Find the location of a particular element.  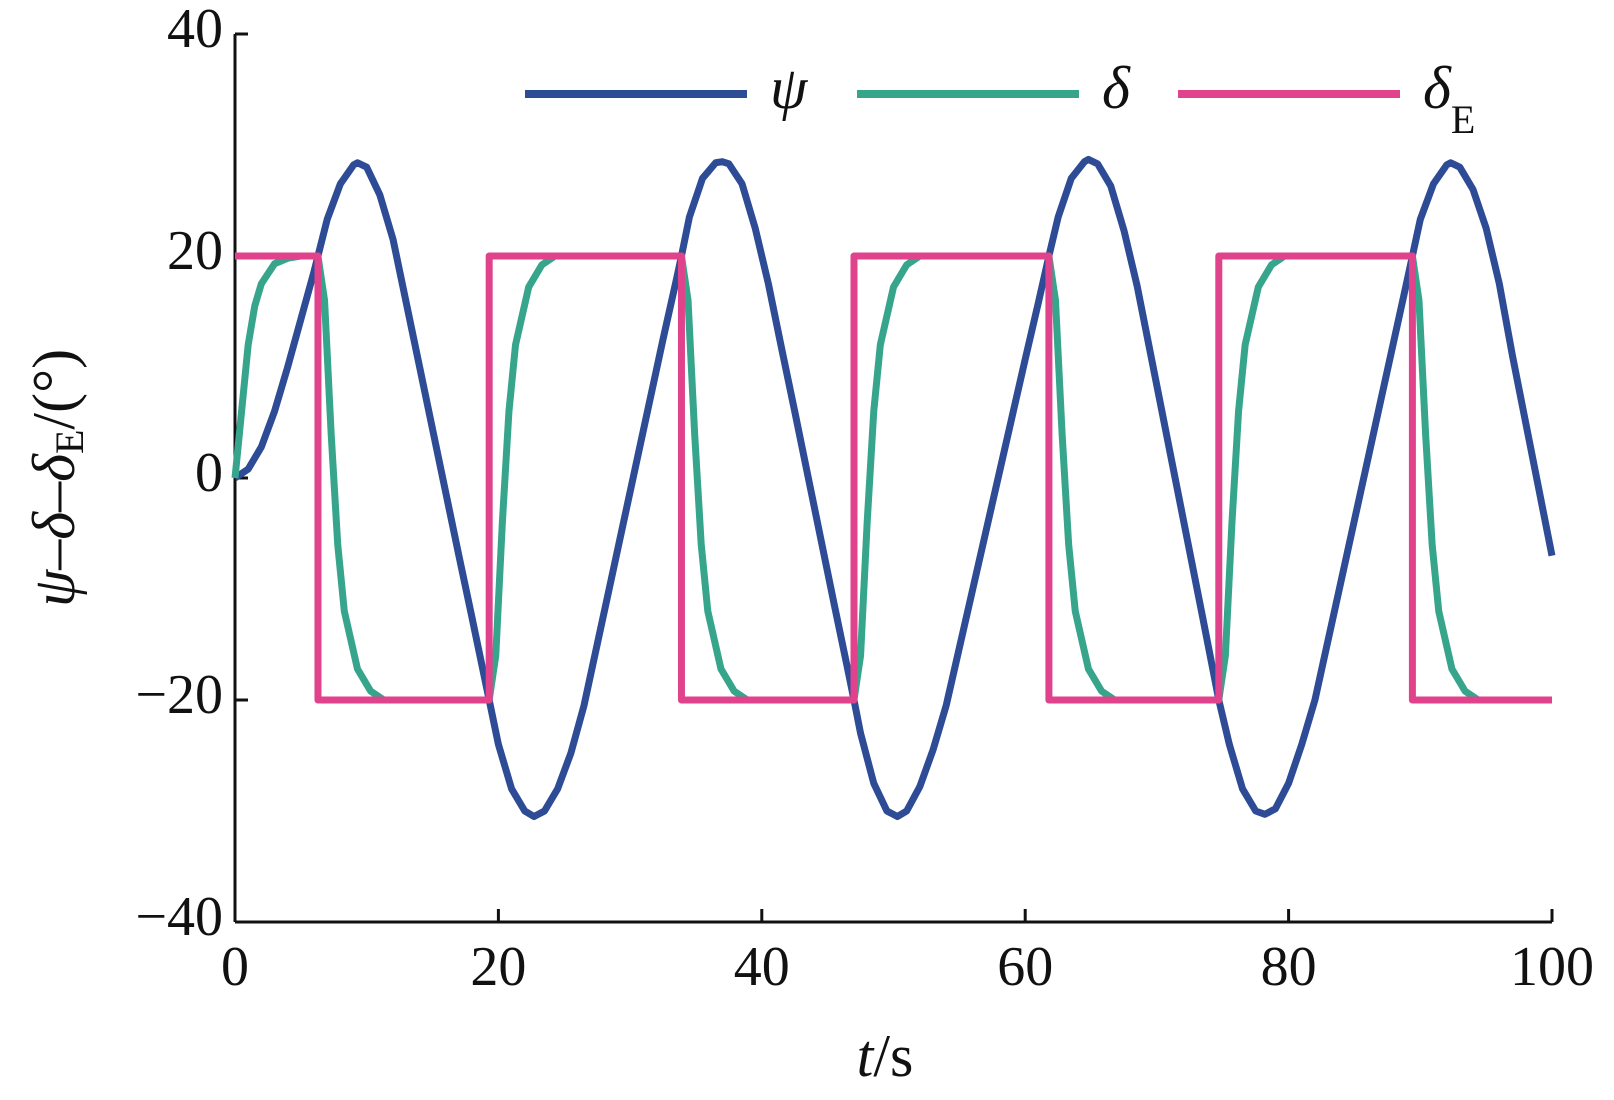

x-label-unit: /s is located at coordinates (893, 1056).